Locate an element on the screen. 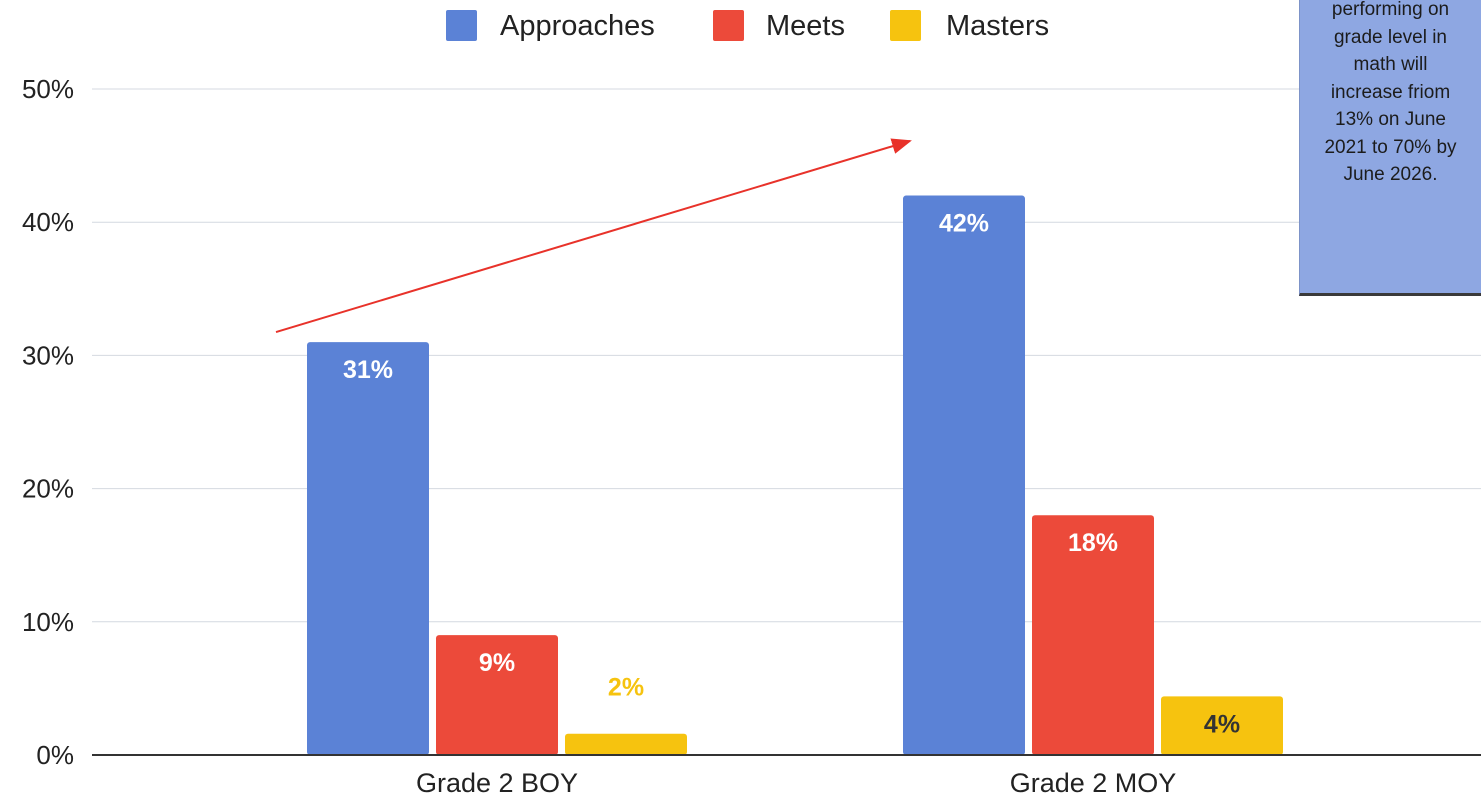 This screenshot has width=1481, height=800. legend-label: Meets is located at coordinates (805, 26).